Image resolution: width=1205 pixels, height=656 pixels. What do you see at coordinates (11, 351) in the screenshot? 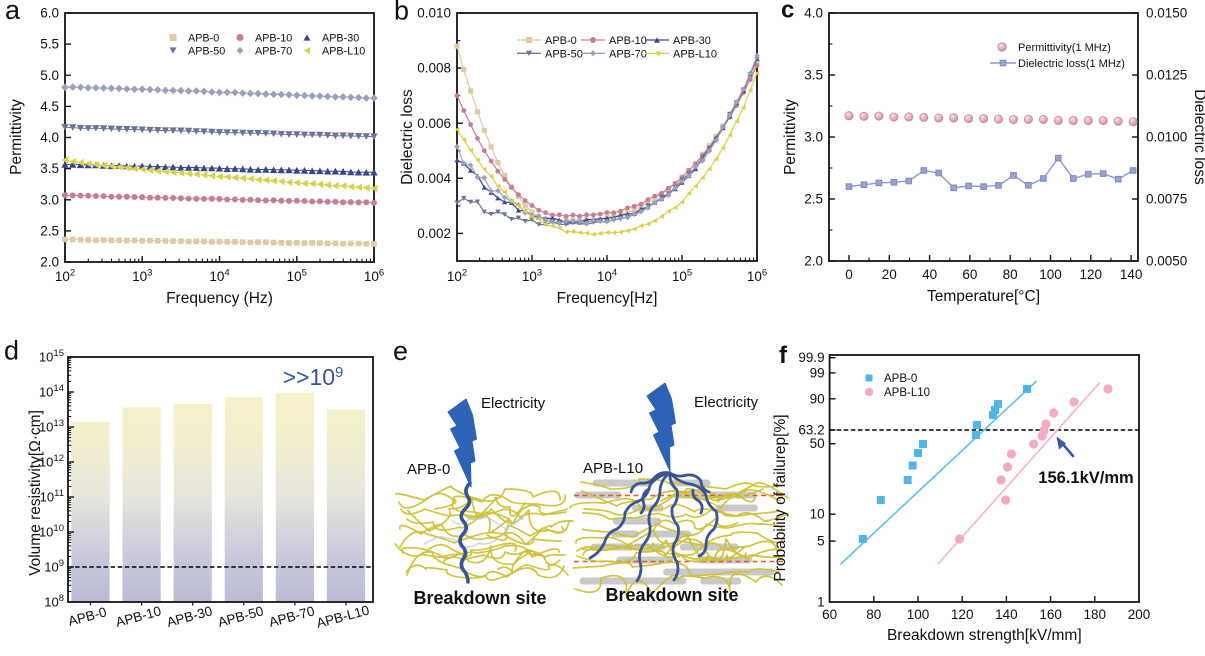
I see `svg-text: d` at bounding box center [11, 351].